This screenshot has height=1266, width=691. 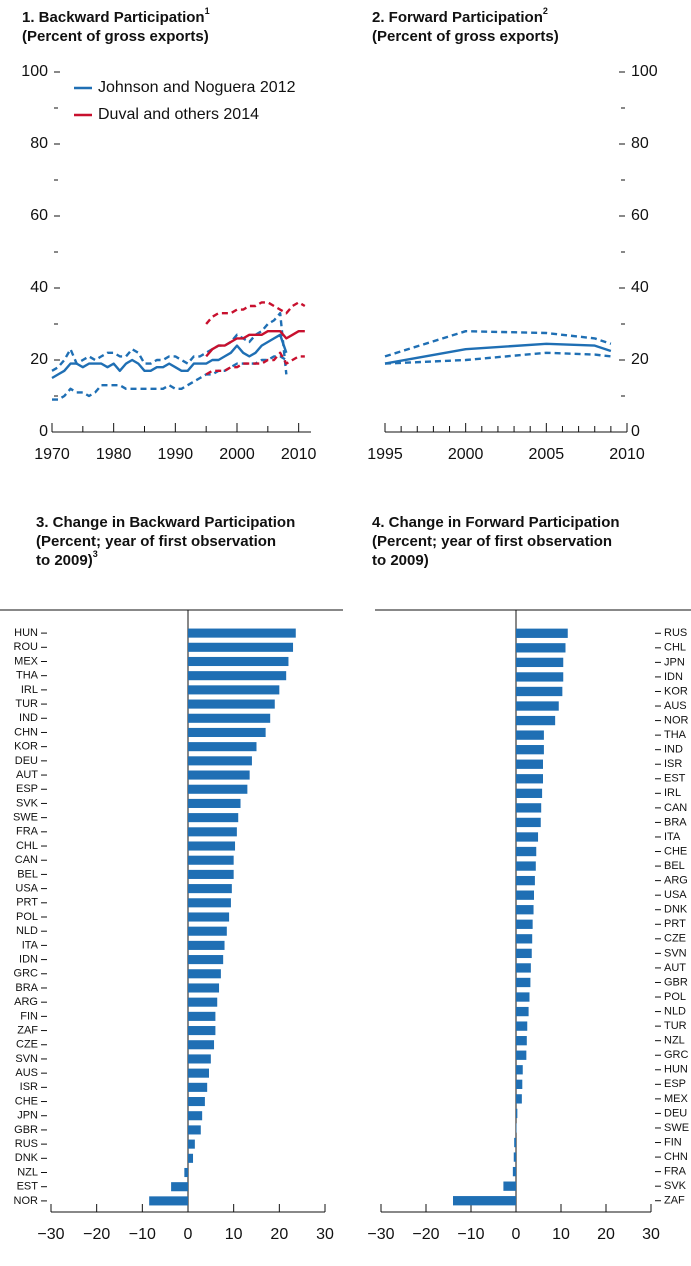 I want to click on footnote-marker: 1, so click(x=207, y=11).